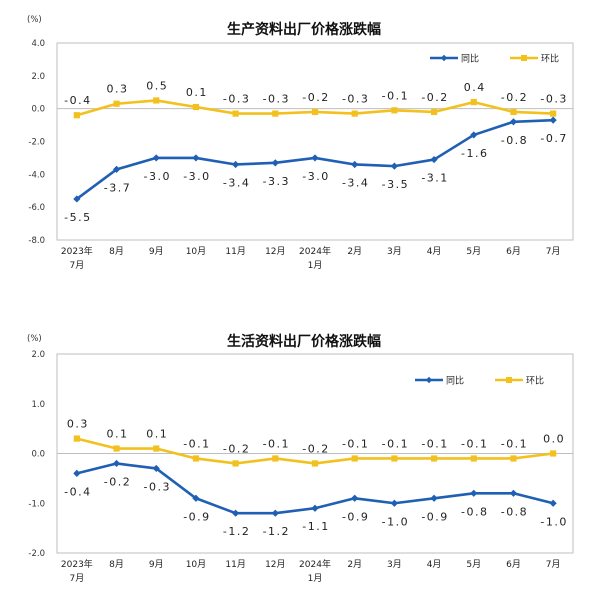  I want to click on data-label-yoy: -3.4, so click(355, 182).